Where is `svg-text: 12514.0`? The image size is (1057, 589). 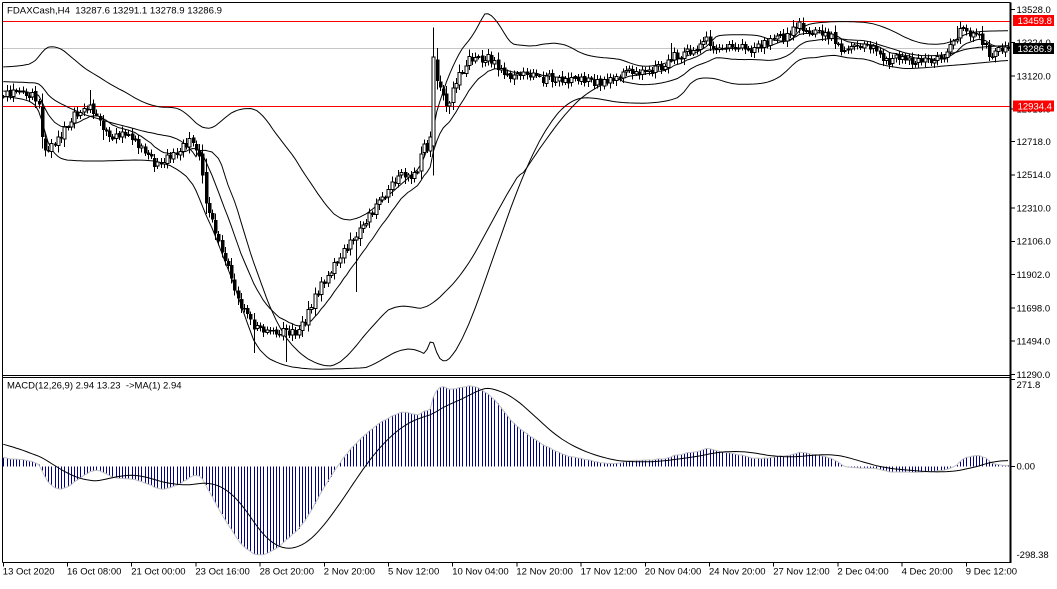
svg-text: 12514.0 is located at coordinates (1034, 175).